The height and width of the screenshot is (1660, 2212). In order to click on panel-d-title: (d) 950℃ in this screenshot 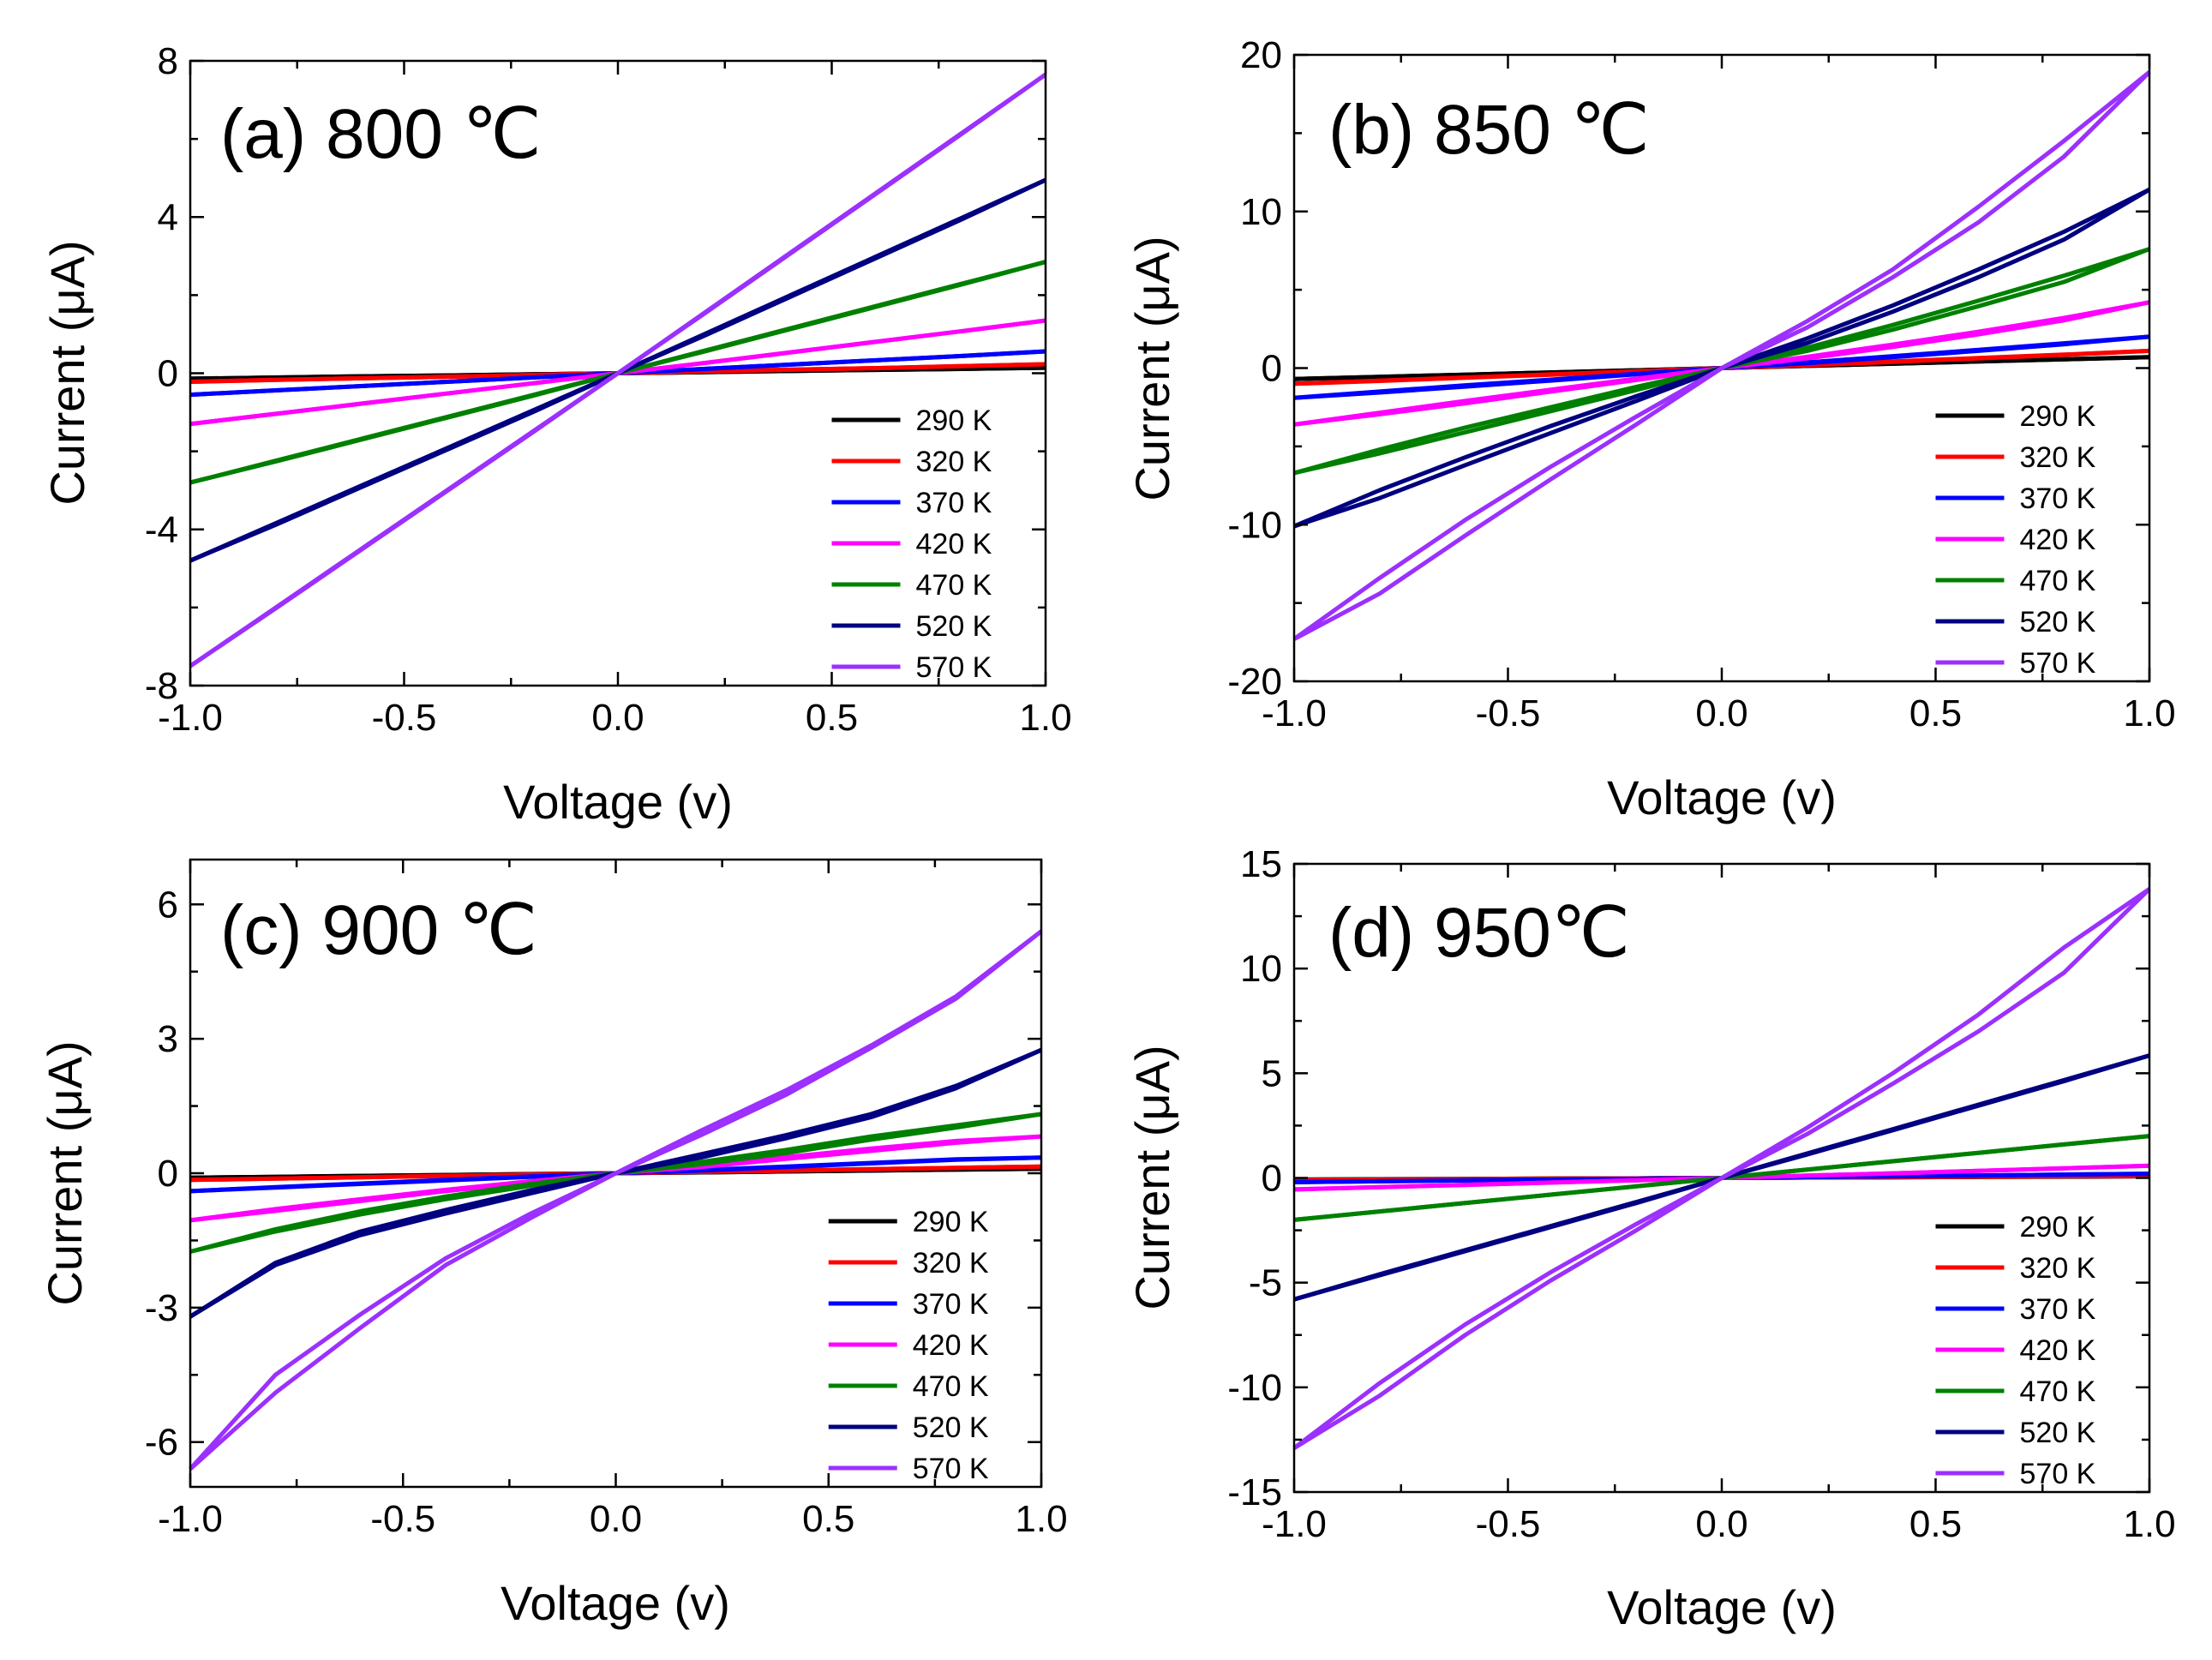, I will do `click(1479, 933)`.